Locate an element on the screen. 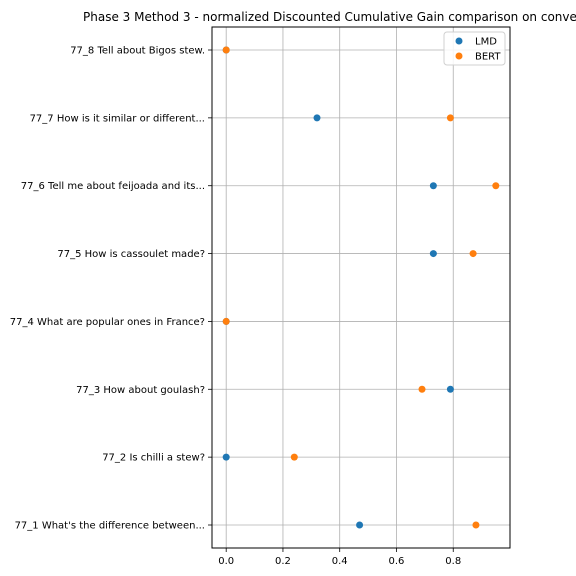 The width and height of the screenshot is (576, 576). y-tick-label: 77_4 What are popular ones in France? is located at coordinates (107, 322).